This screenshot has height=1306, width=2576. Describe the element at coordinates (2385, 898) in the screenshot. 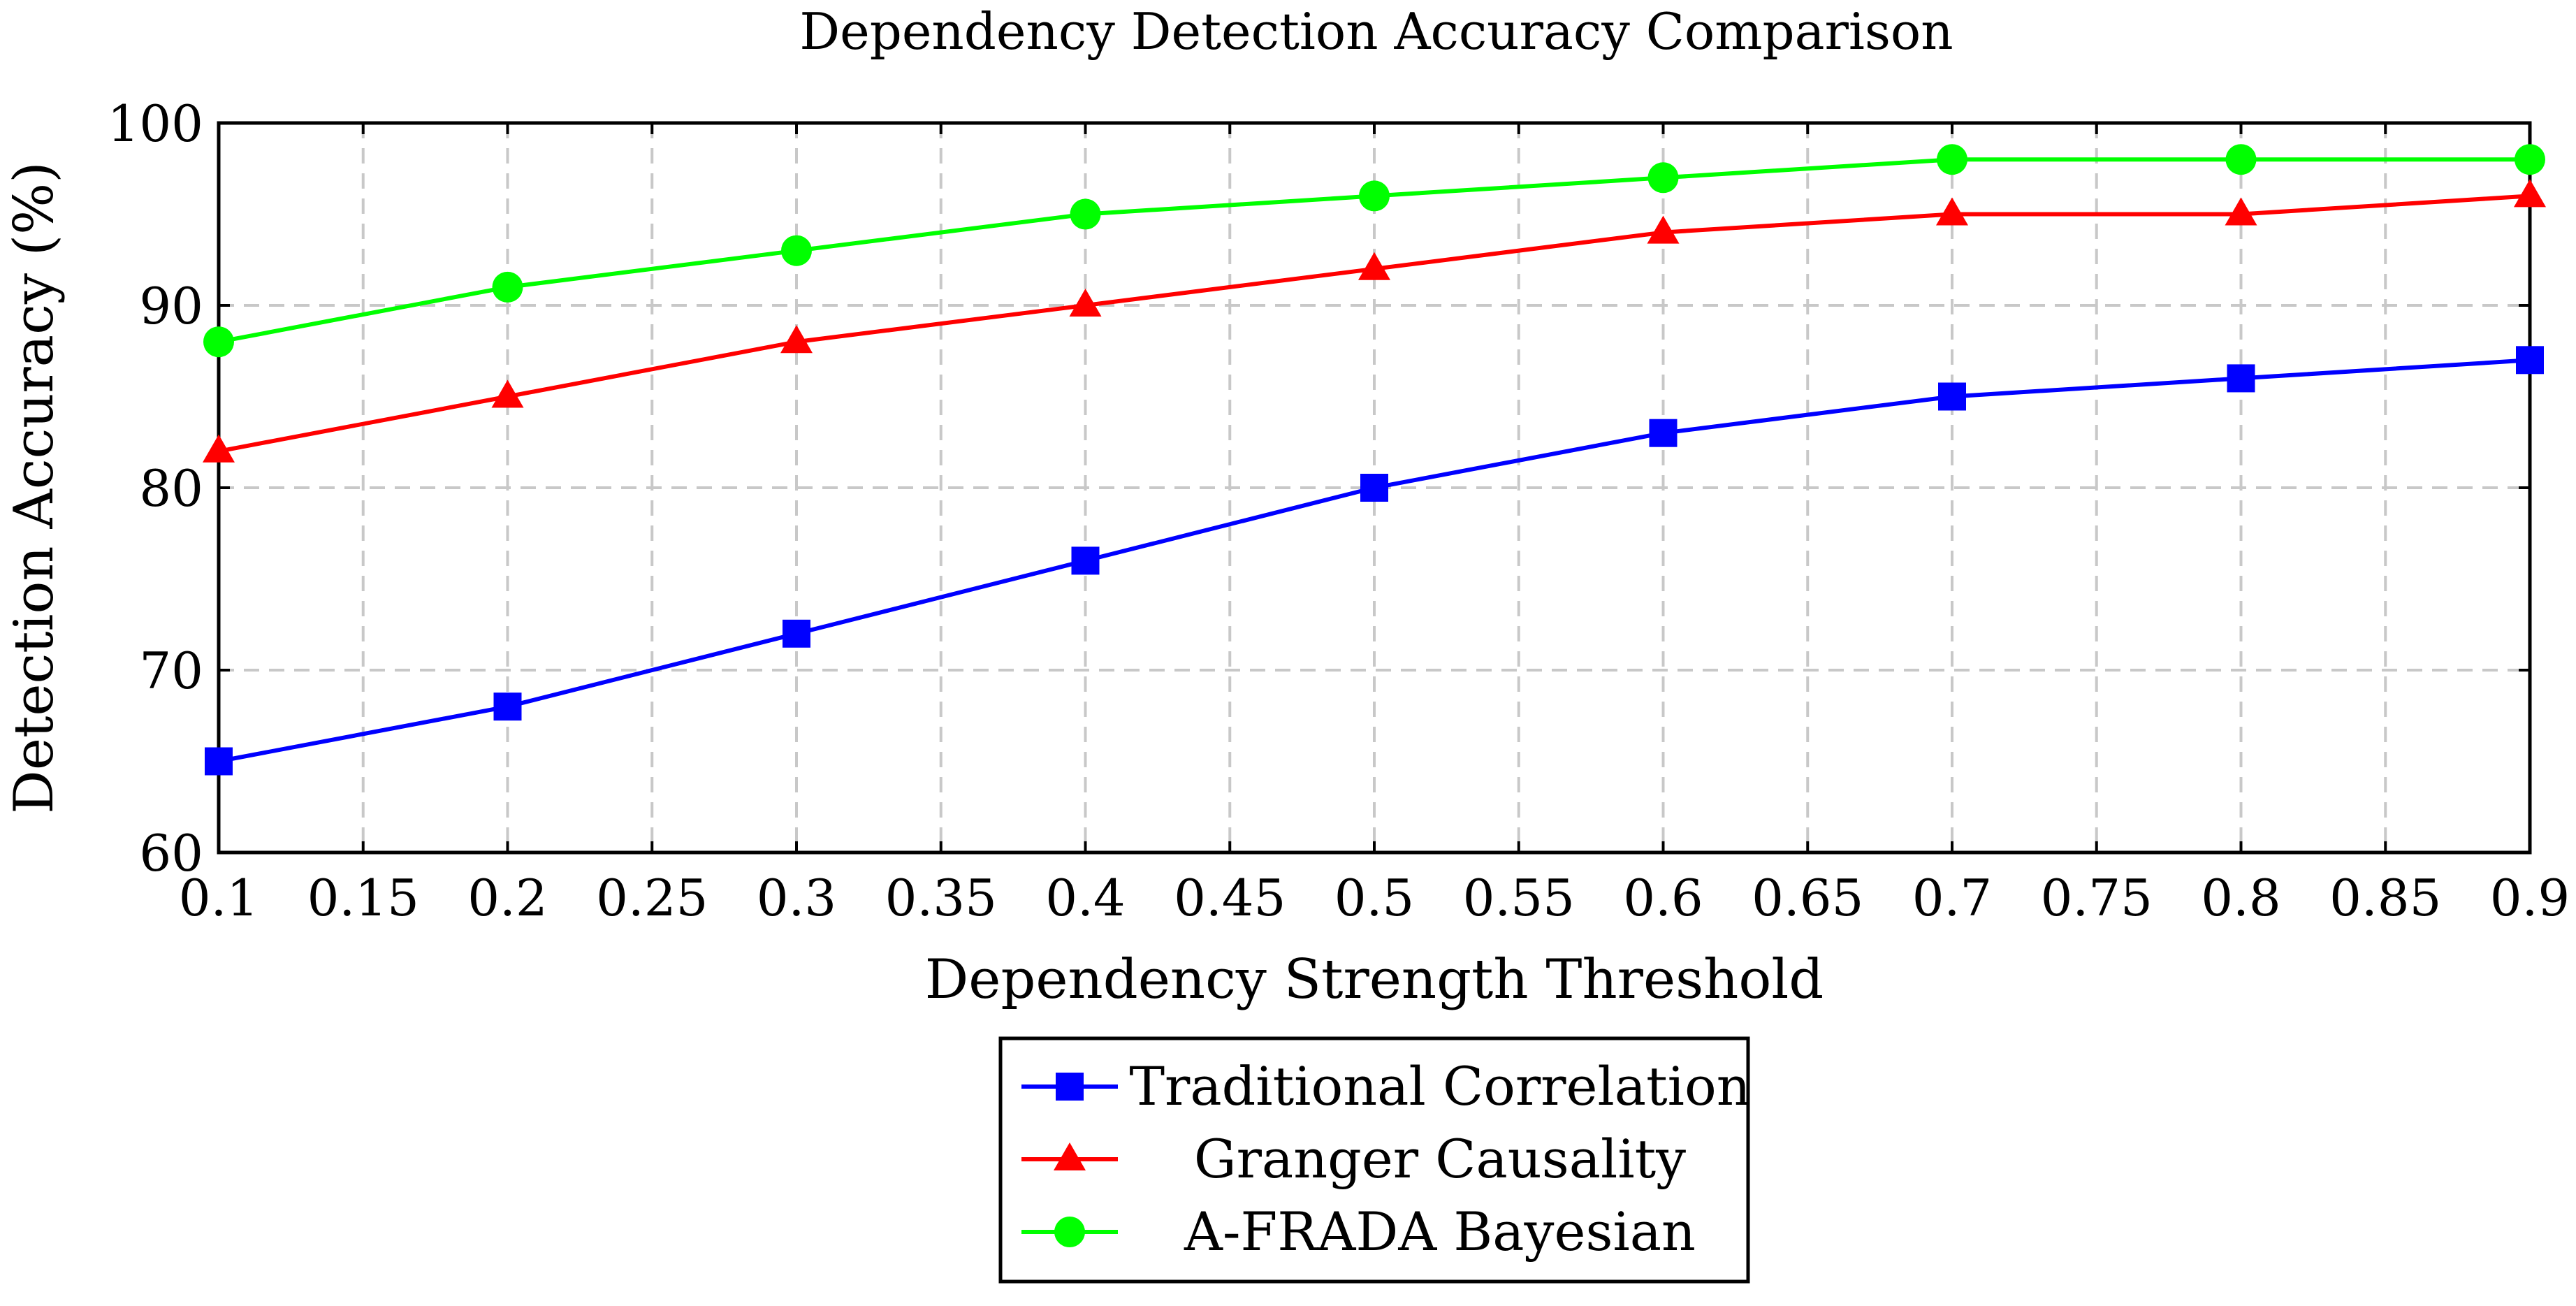

I see `x-tick-label: 0.85` at that location.